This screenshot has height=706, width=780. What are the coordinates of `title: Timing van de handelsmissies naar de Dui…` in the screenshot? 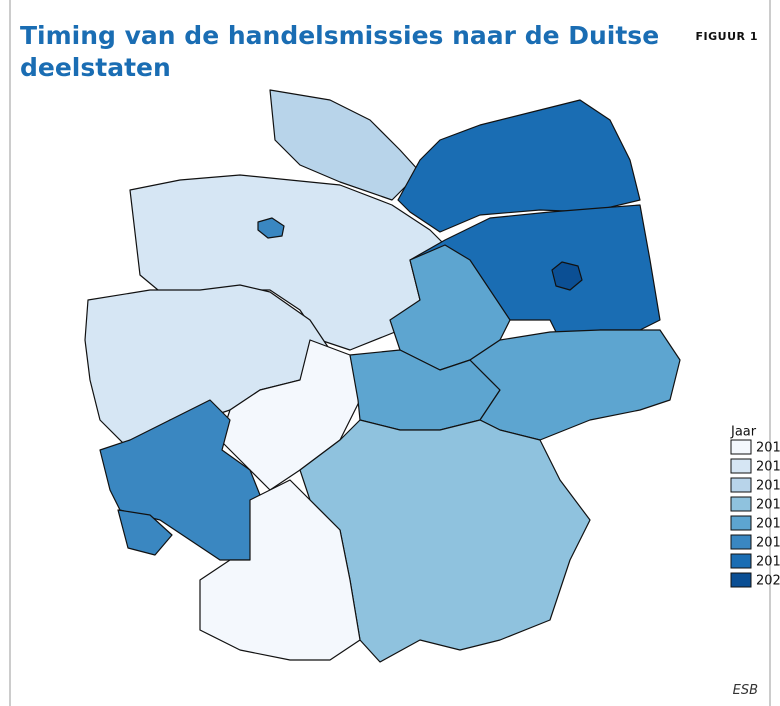 It's located at (344, 51).